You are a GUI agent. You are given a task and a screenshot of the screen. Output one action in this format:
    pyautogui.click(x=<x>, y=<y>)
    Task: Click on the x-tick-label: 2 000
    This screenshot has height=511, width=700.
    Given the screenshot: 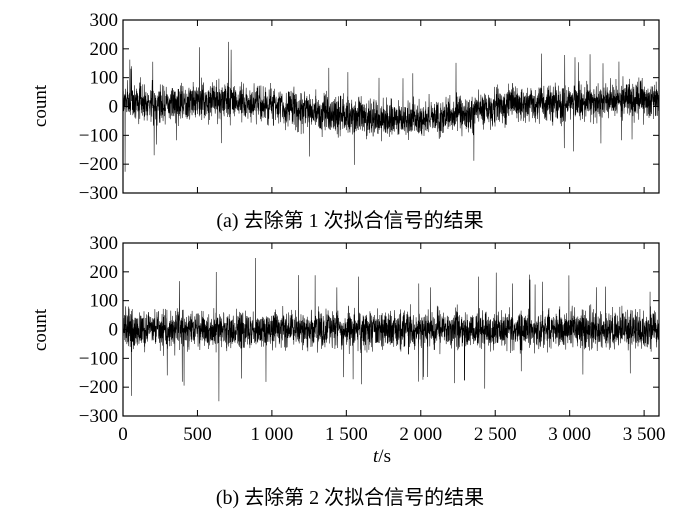 What is the action you would take?
    pyautogui.click(x=420, y=434)
    